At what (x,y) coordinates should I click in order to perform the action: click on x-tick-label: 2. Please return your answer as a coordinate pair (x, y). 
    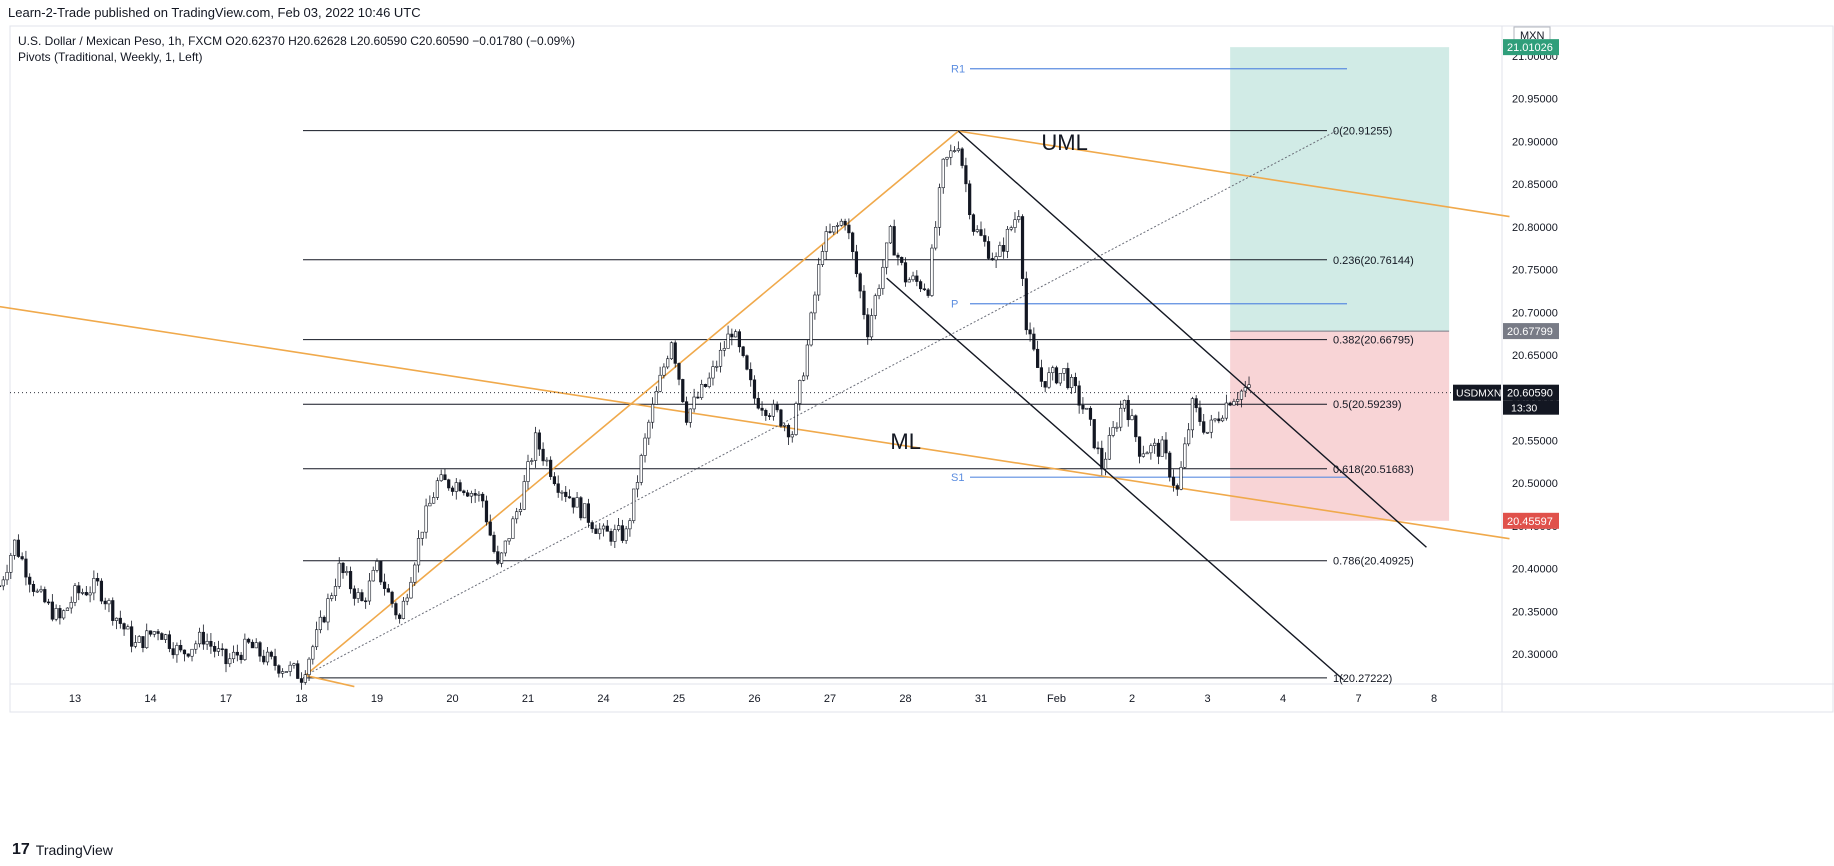
    Looking at the image, I should click on (1132, 699).